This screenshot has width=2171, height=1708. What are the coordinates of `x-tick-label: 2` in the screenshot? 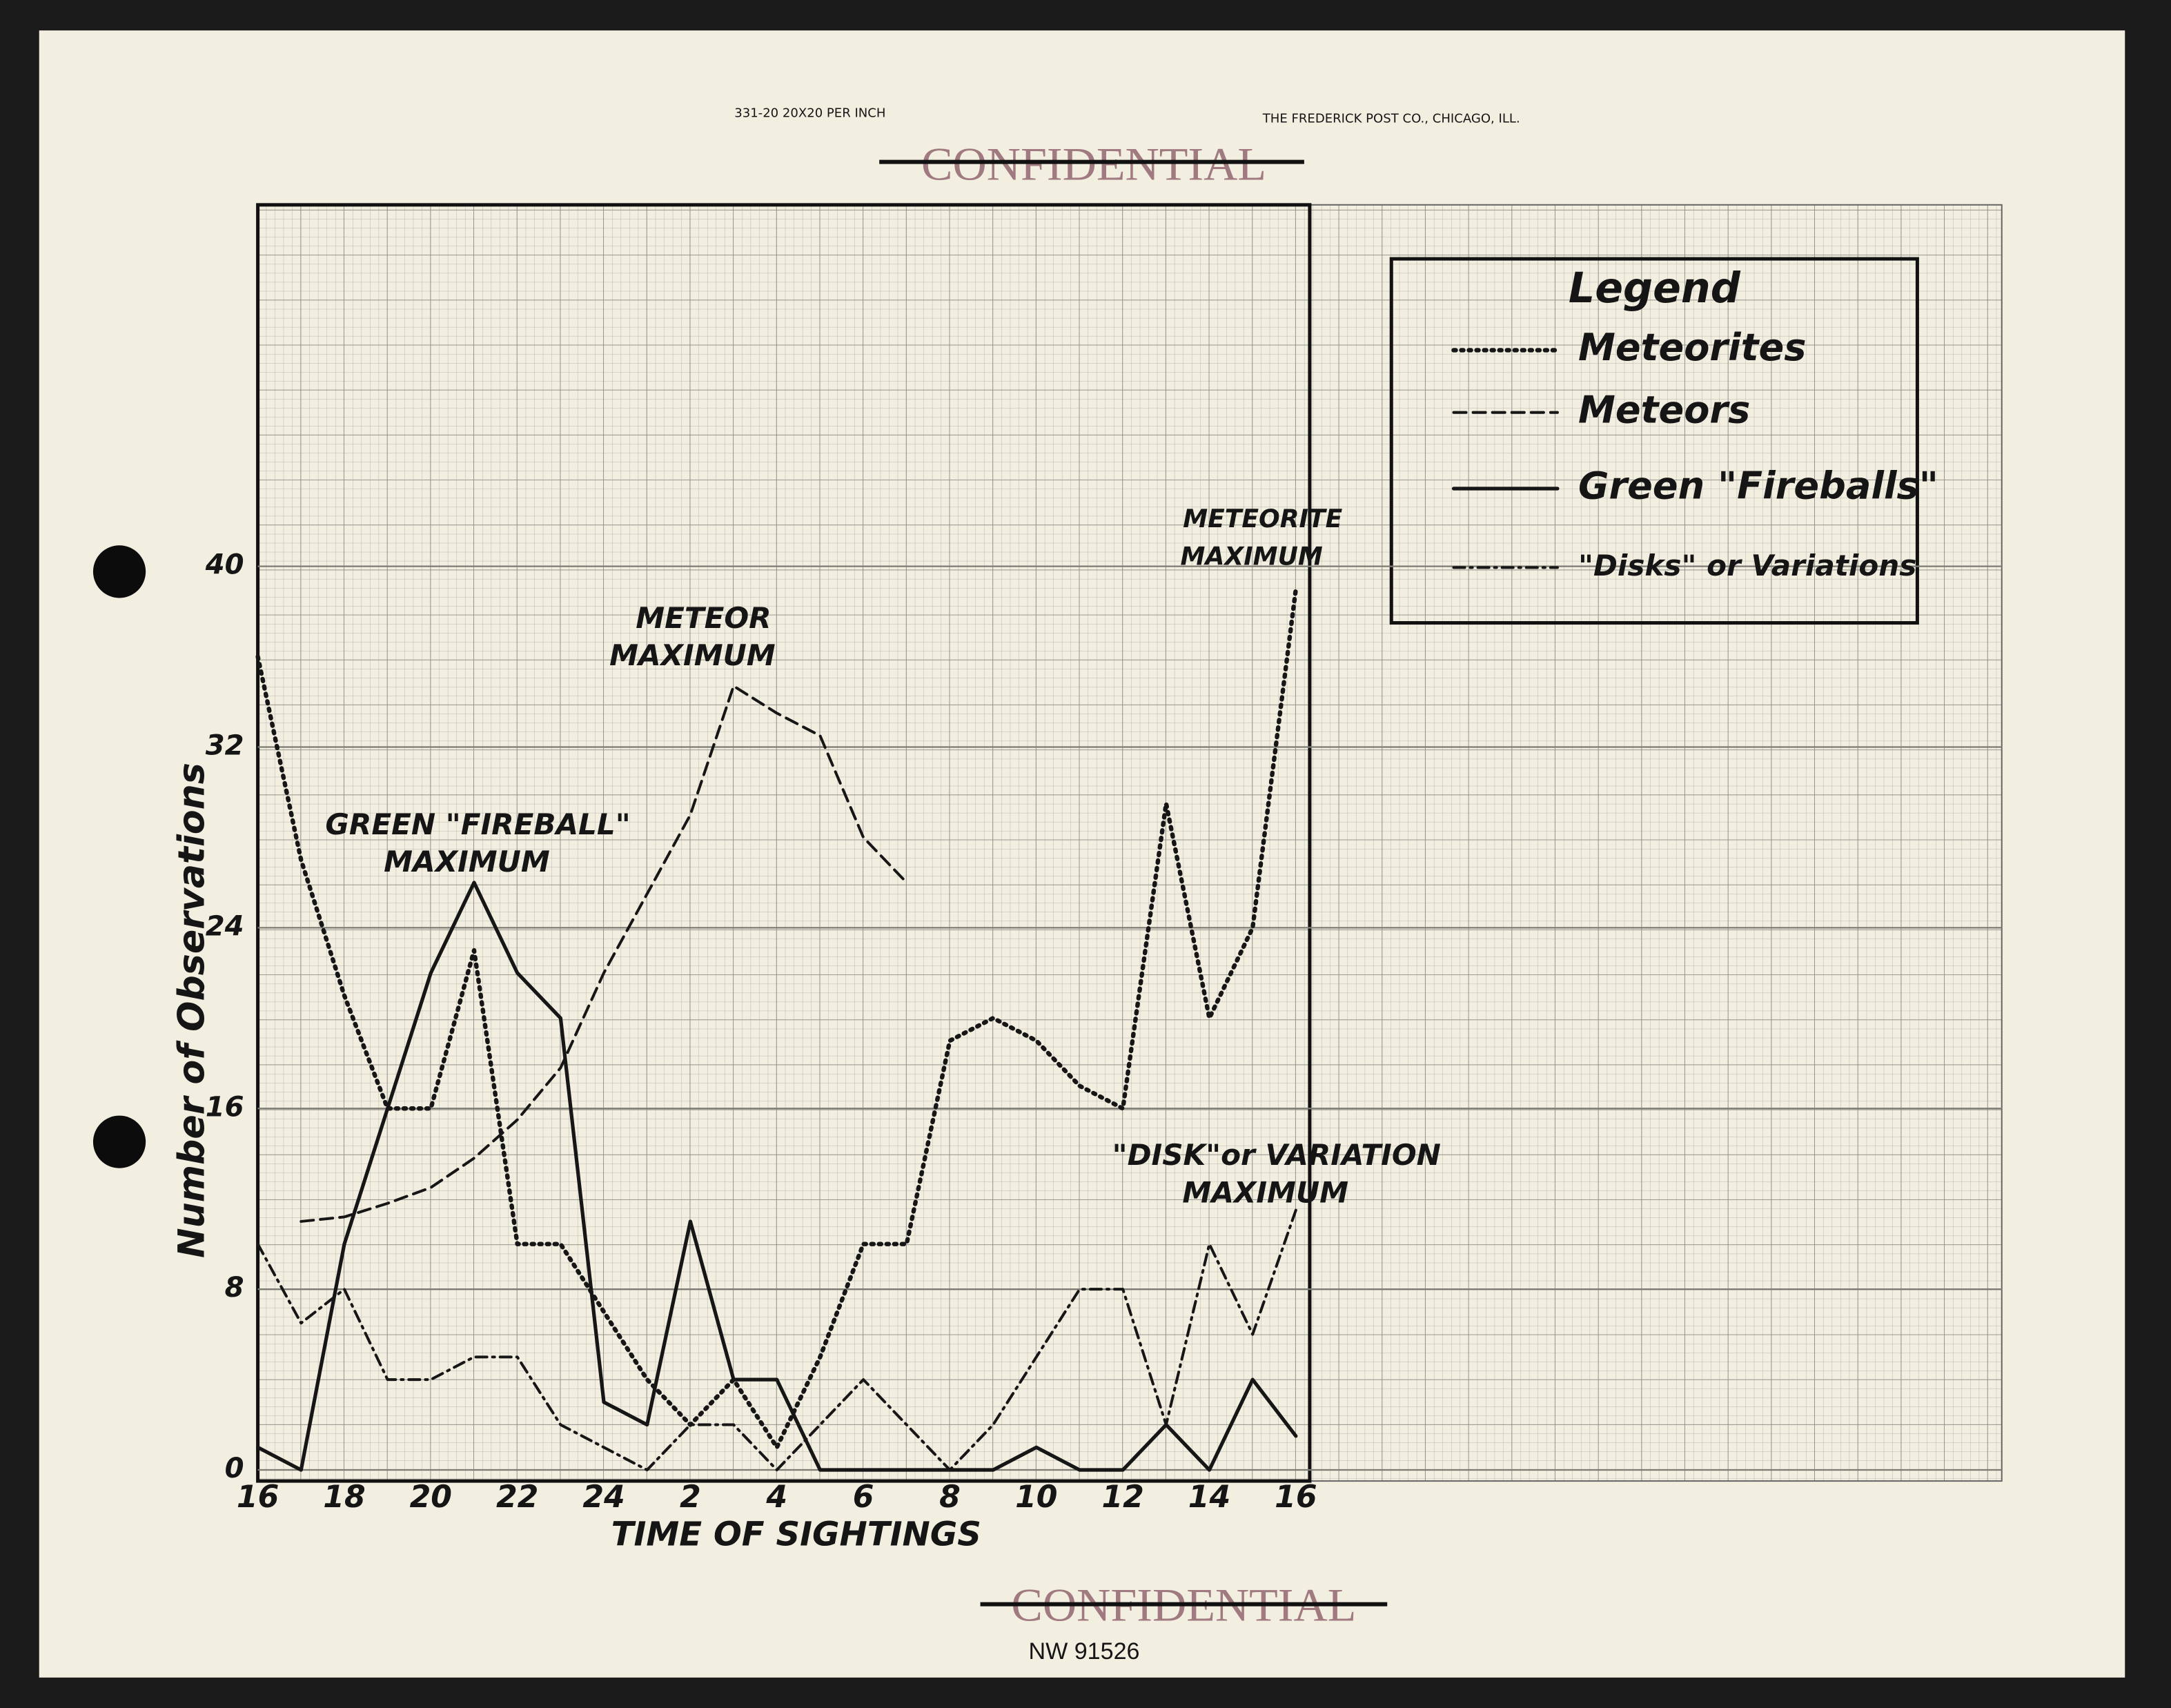 It's located at (691, 1497).